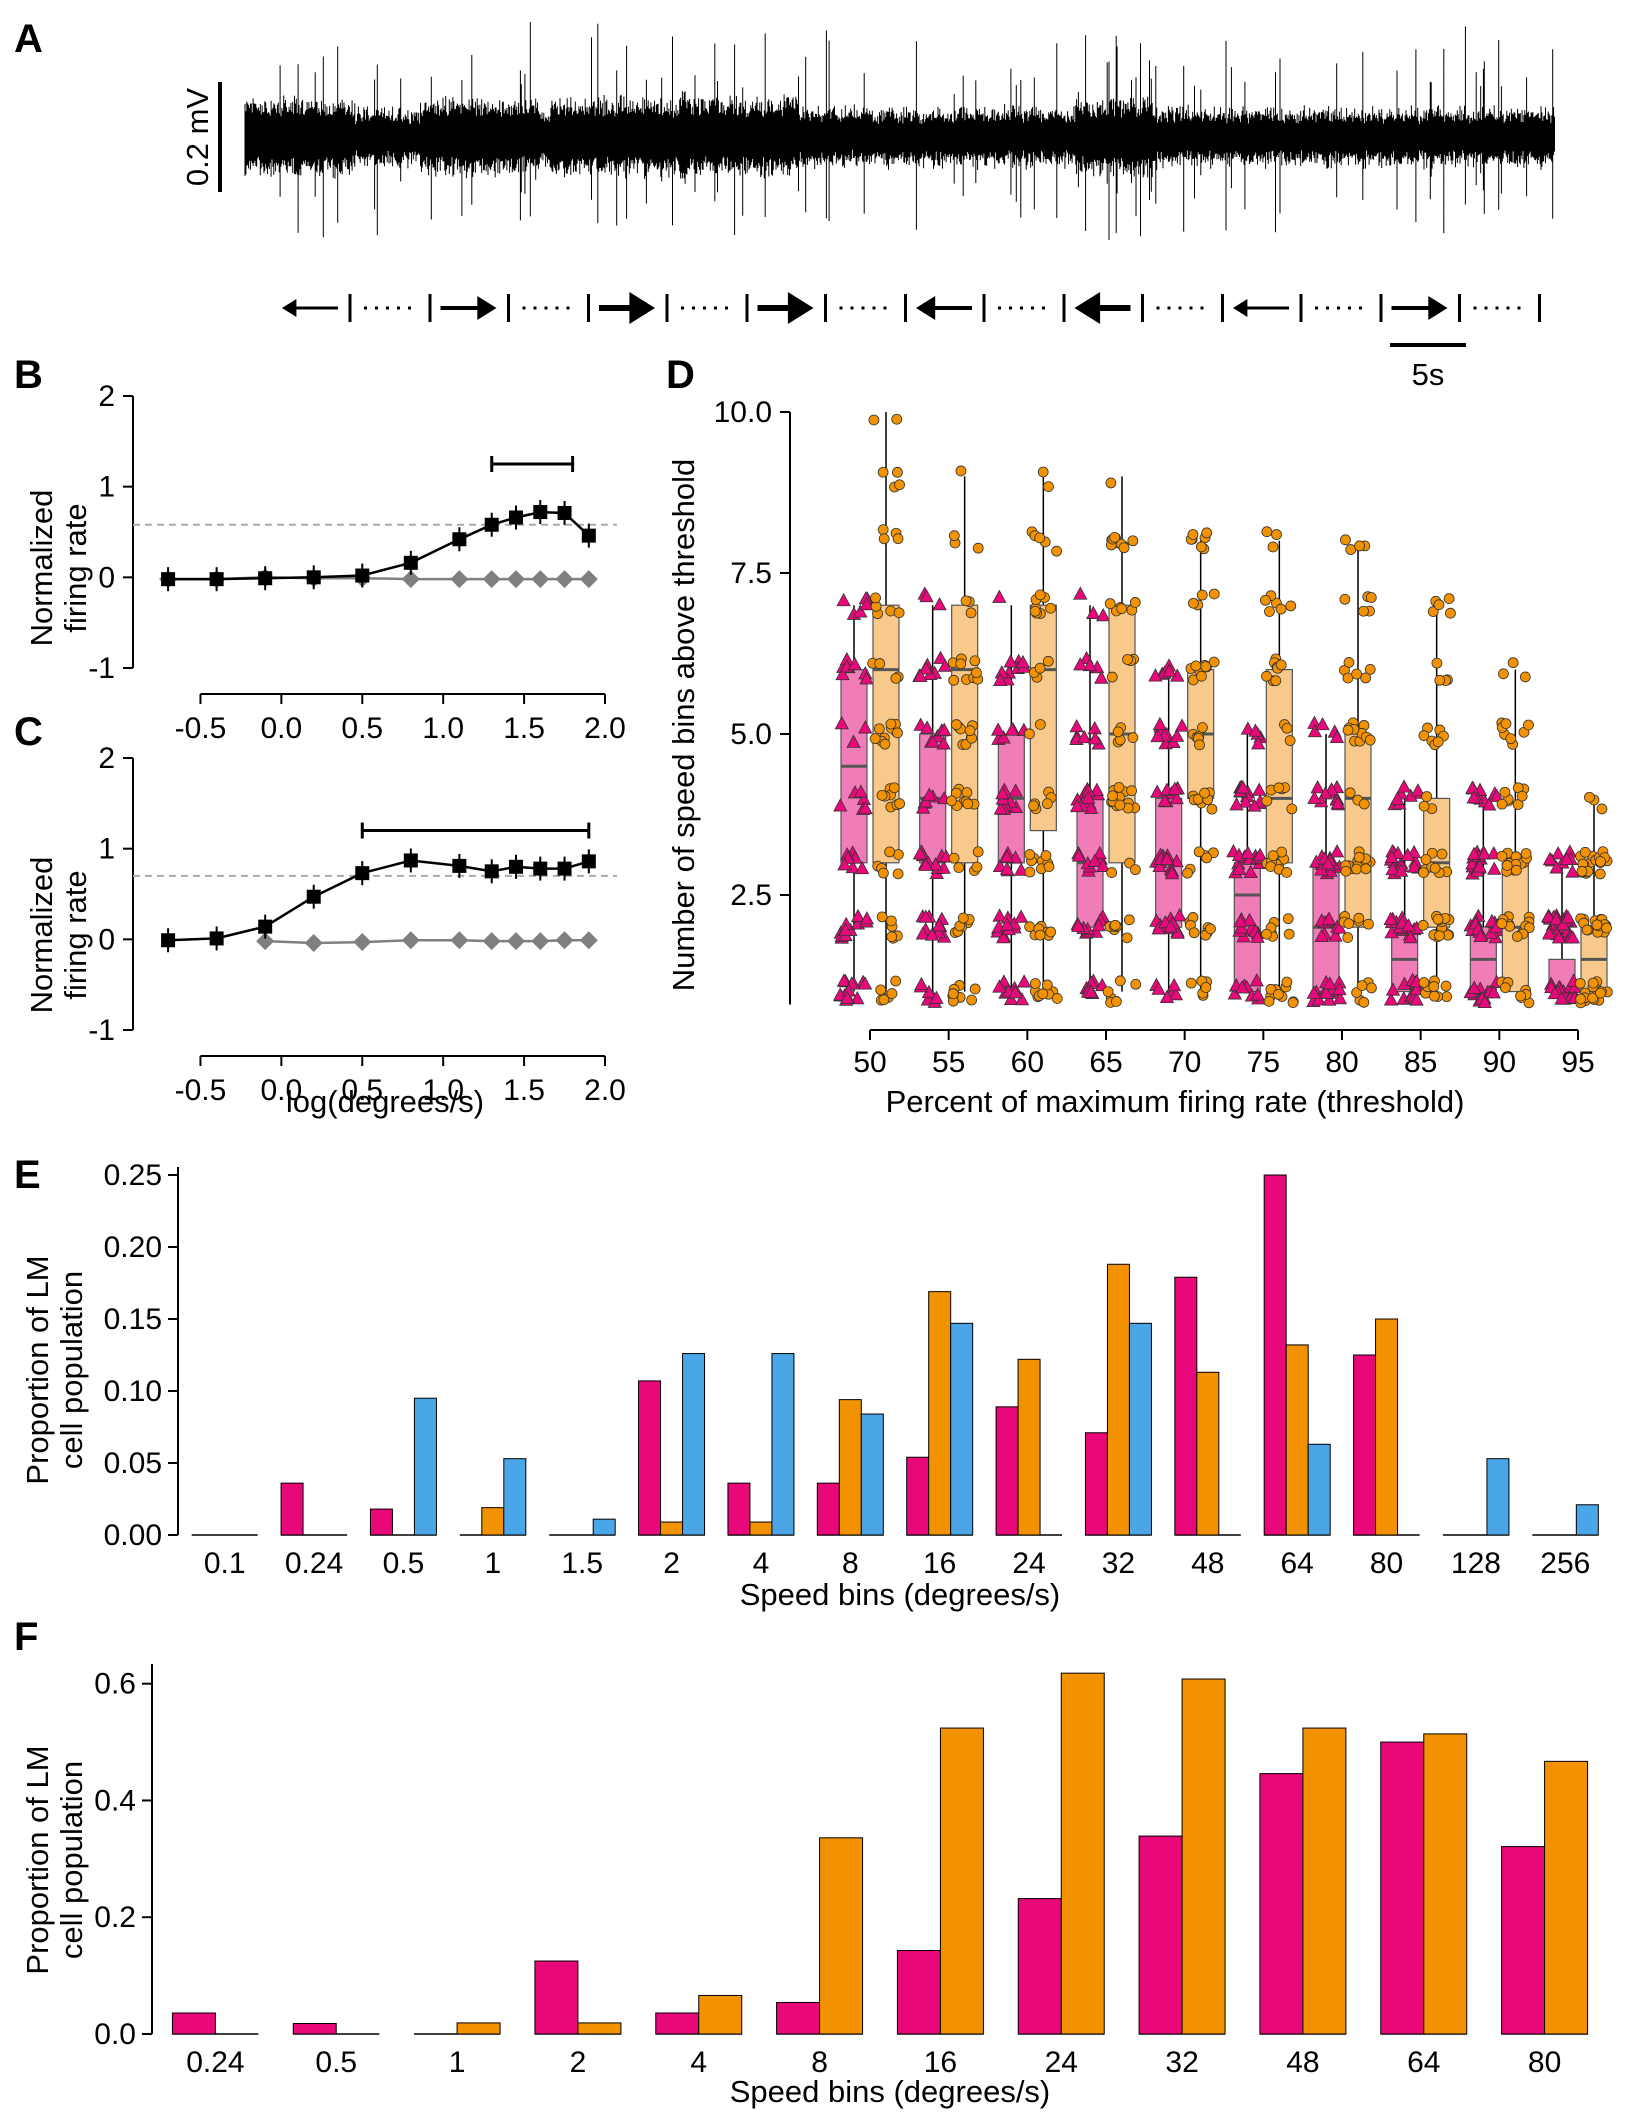 The height and width of the screenshot is (2112, 1632). Describe the element at coordinates (491, 941) in the screenshot. I see `diamond-marker` at that location.